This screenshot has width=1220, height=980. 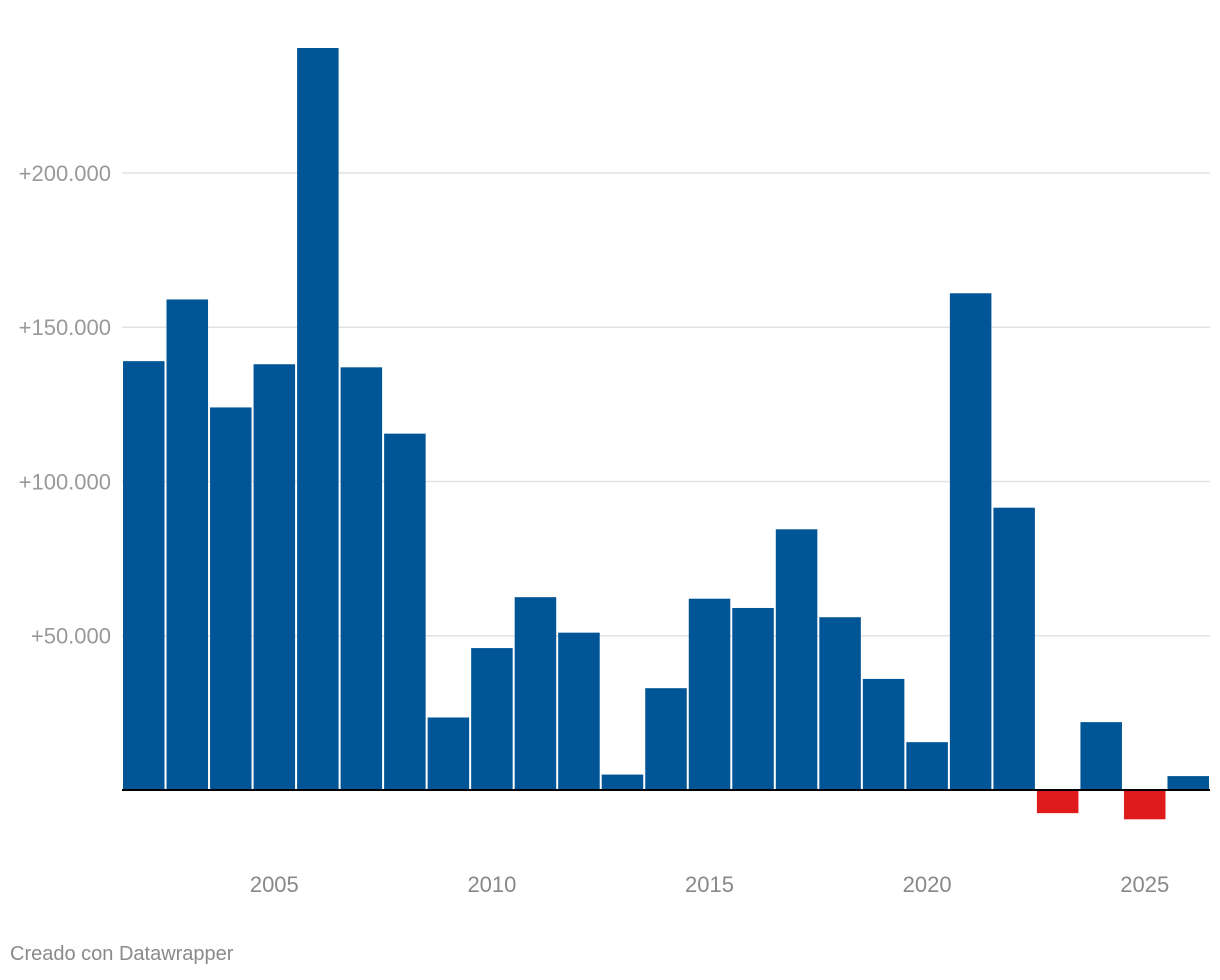 I want to click on bar-2024, so click(x=1101, y=756).